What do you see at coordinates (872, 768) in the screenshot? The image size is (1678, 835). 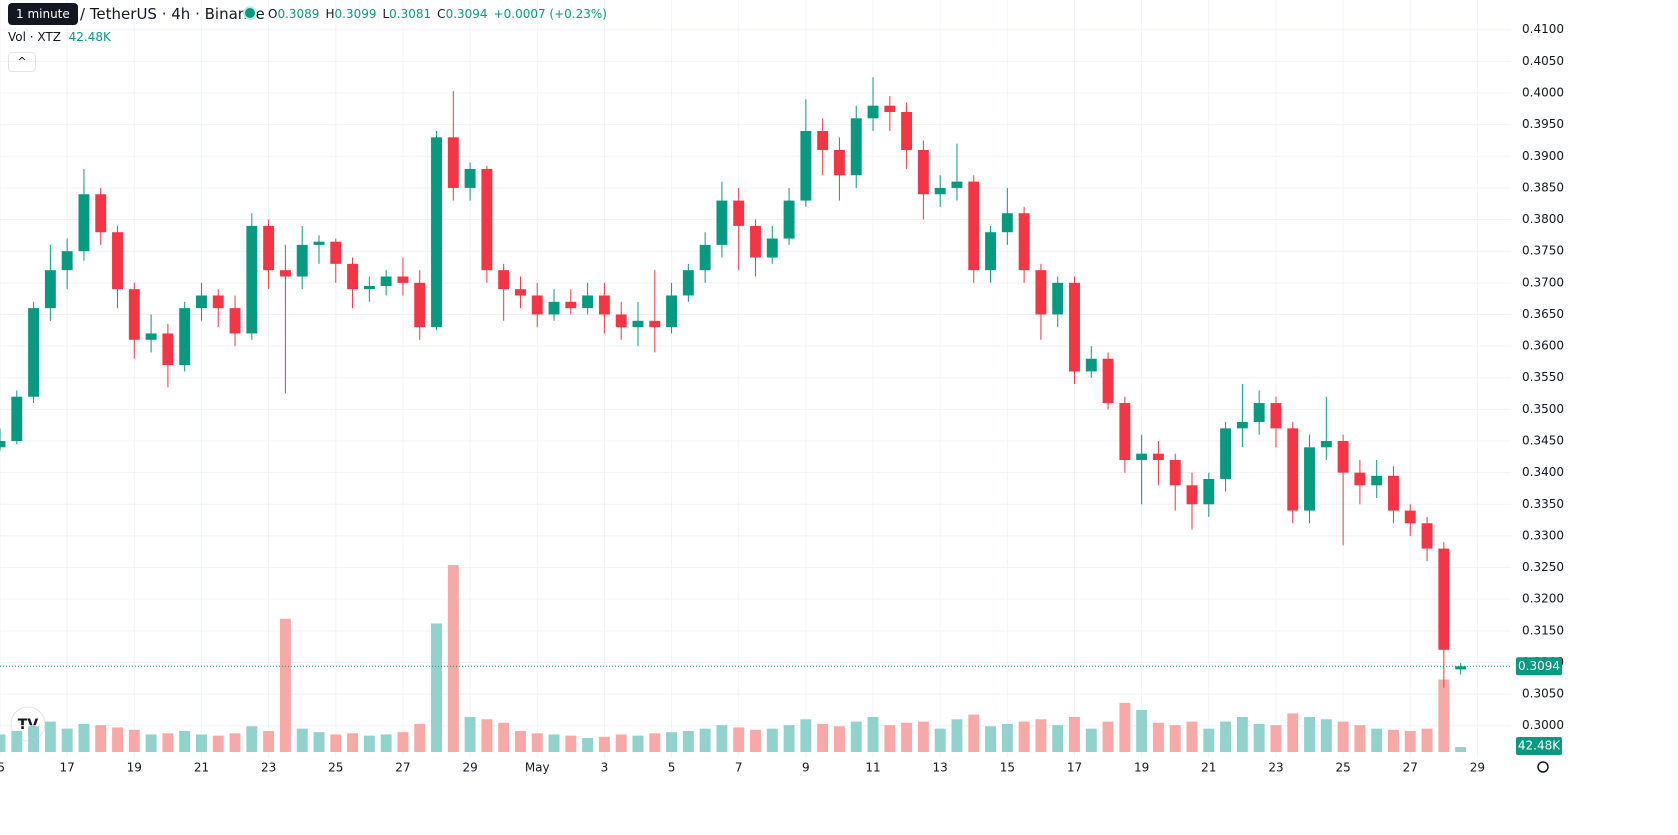 I see `x-tick-label: 11` at bounding box center [872, 768].